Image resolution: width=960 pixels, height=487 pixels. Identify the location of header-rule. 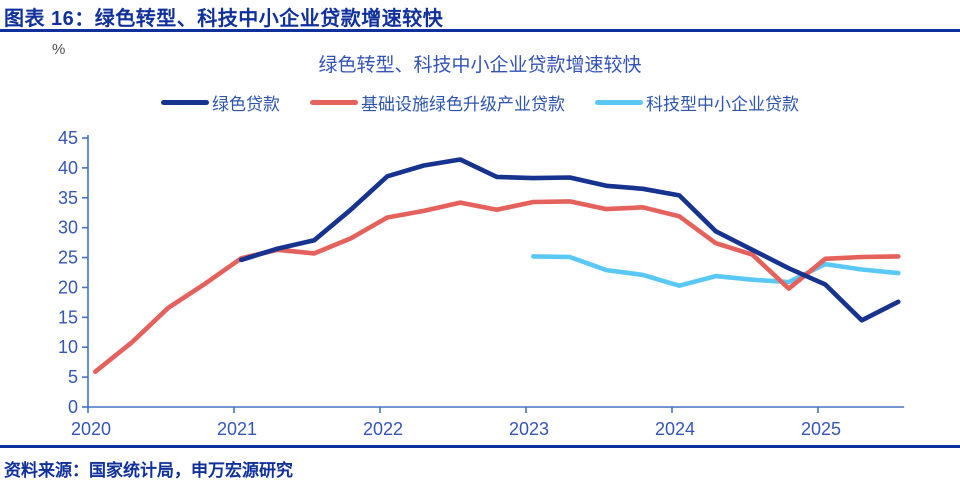
(480, 30).